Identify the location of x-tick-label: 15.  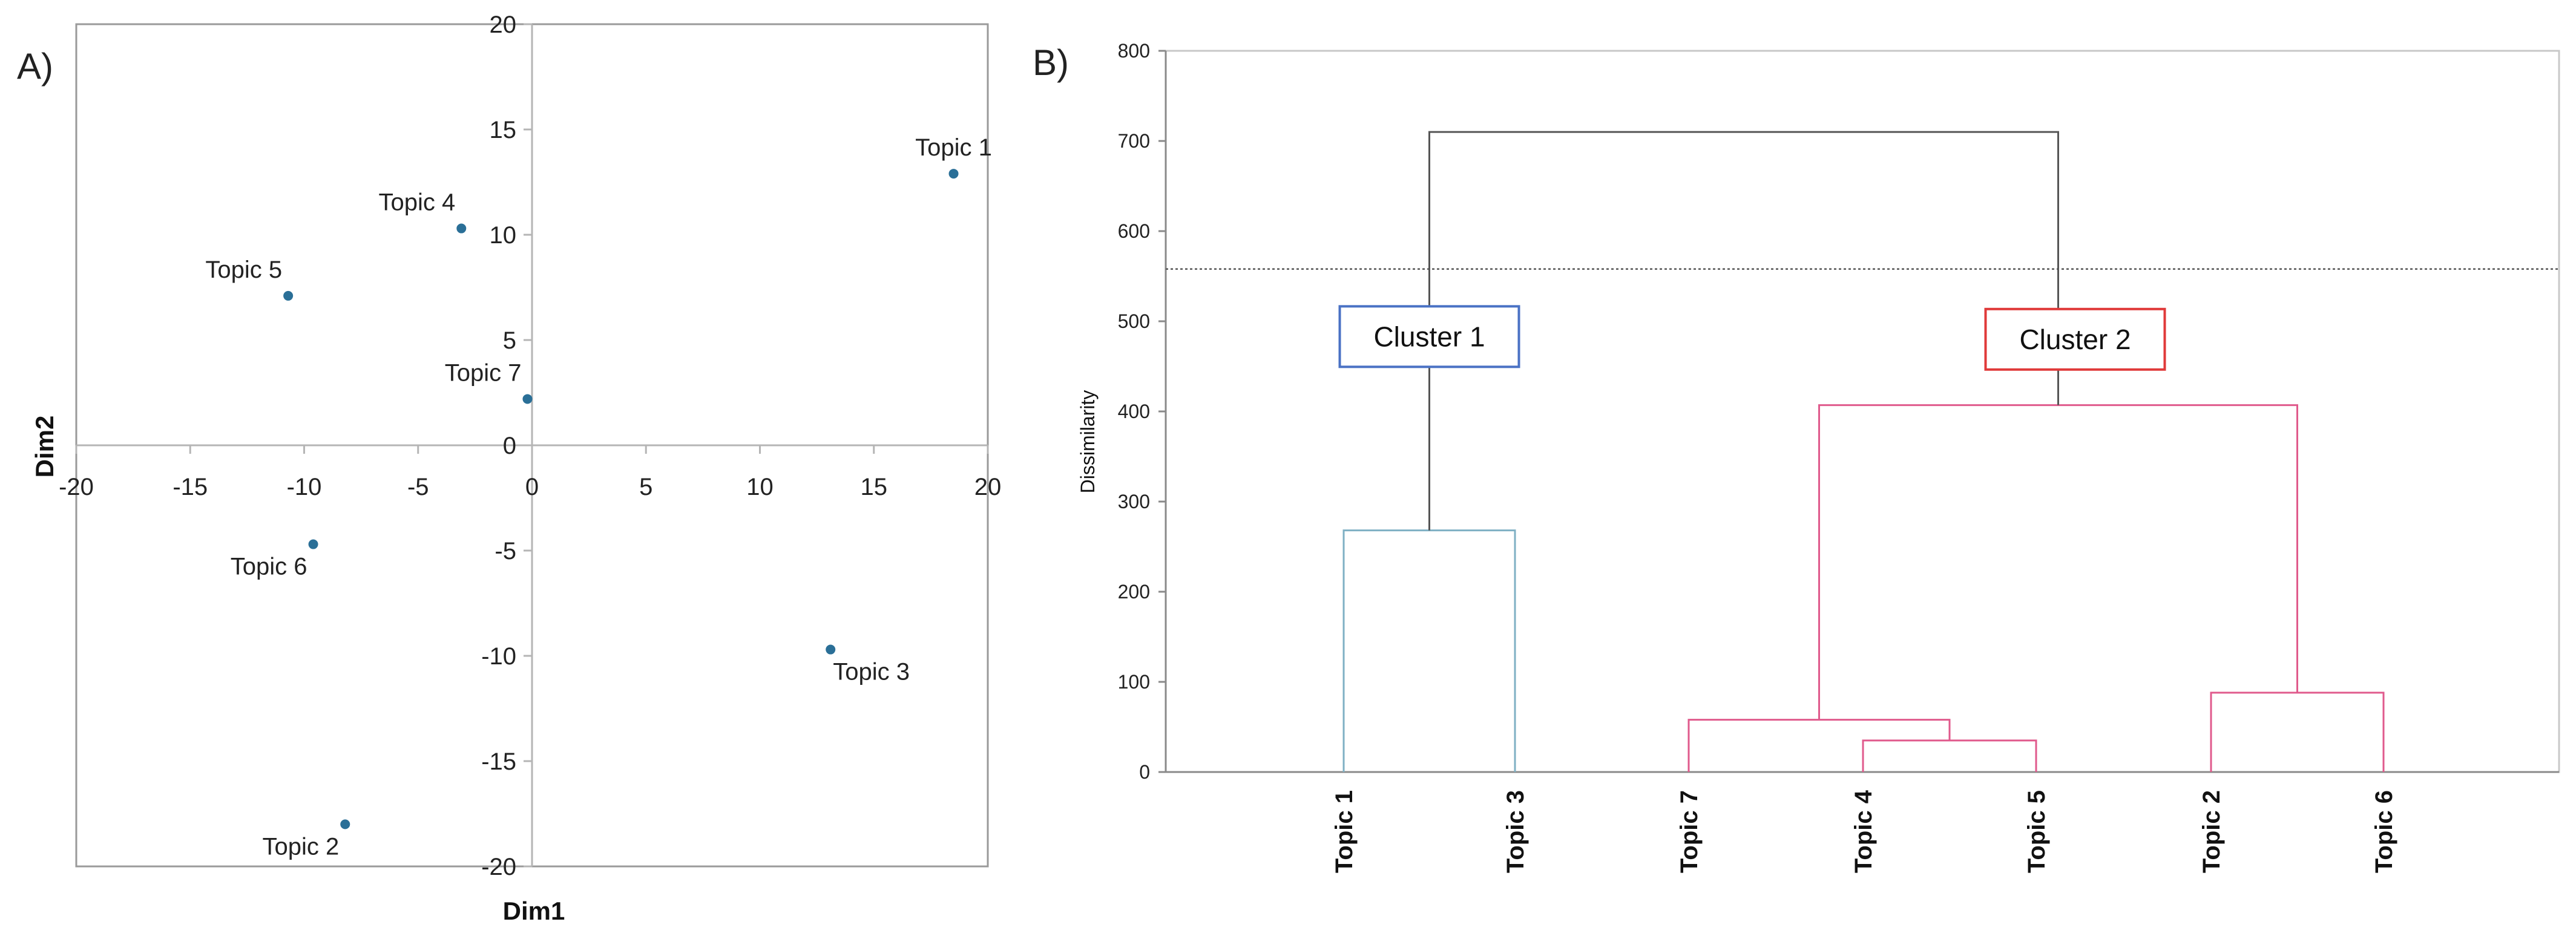
(874, 487).